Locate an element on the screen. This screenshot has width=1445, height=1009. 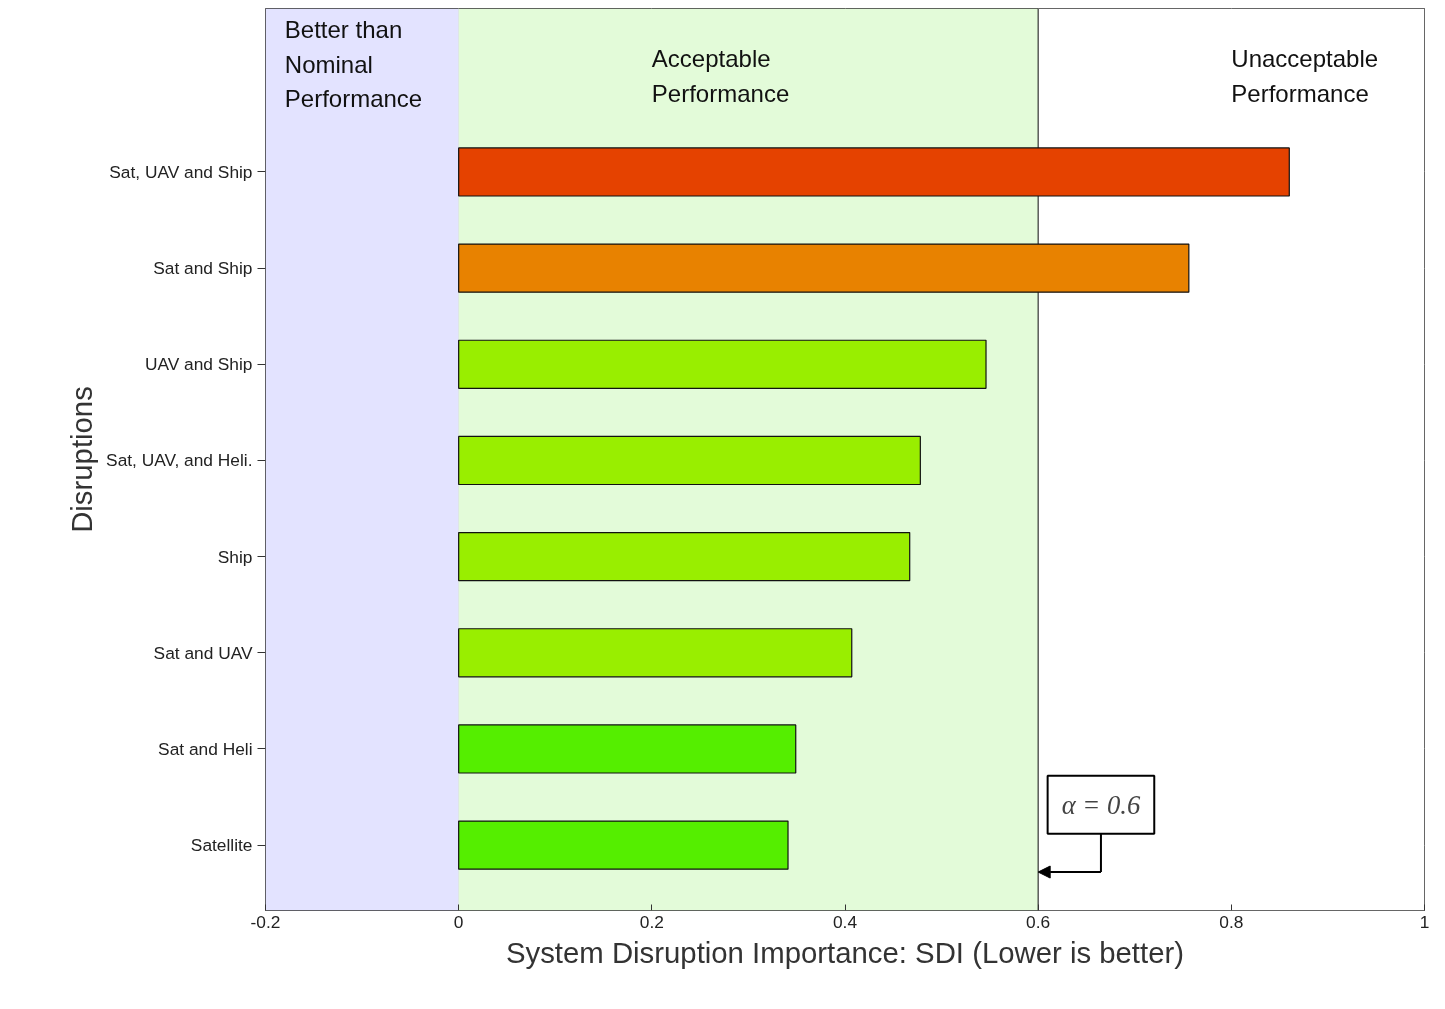
x-tick-label: 0.4 is located at coordinates (845, 921).